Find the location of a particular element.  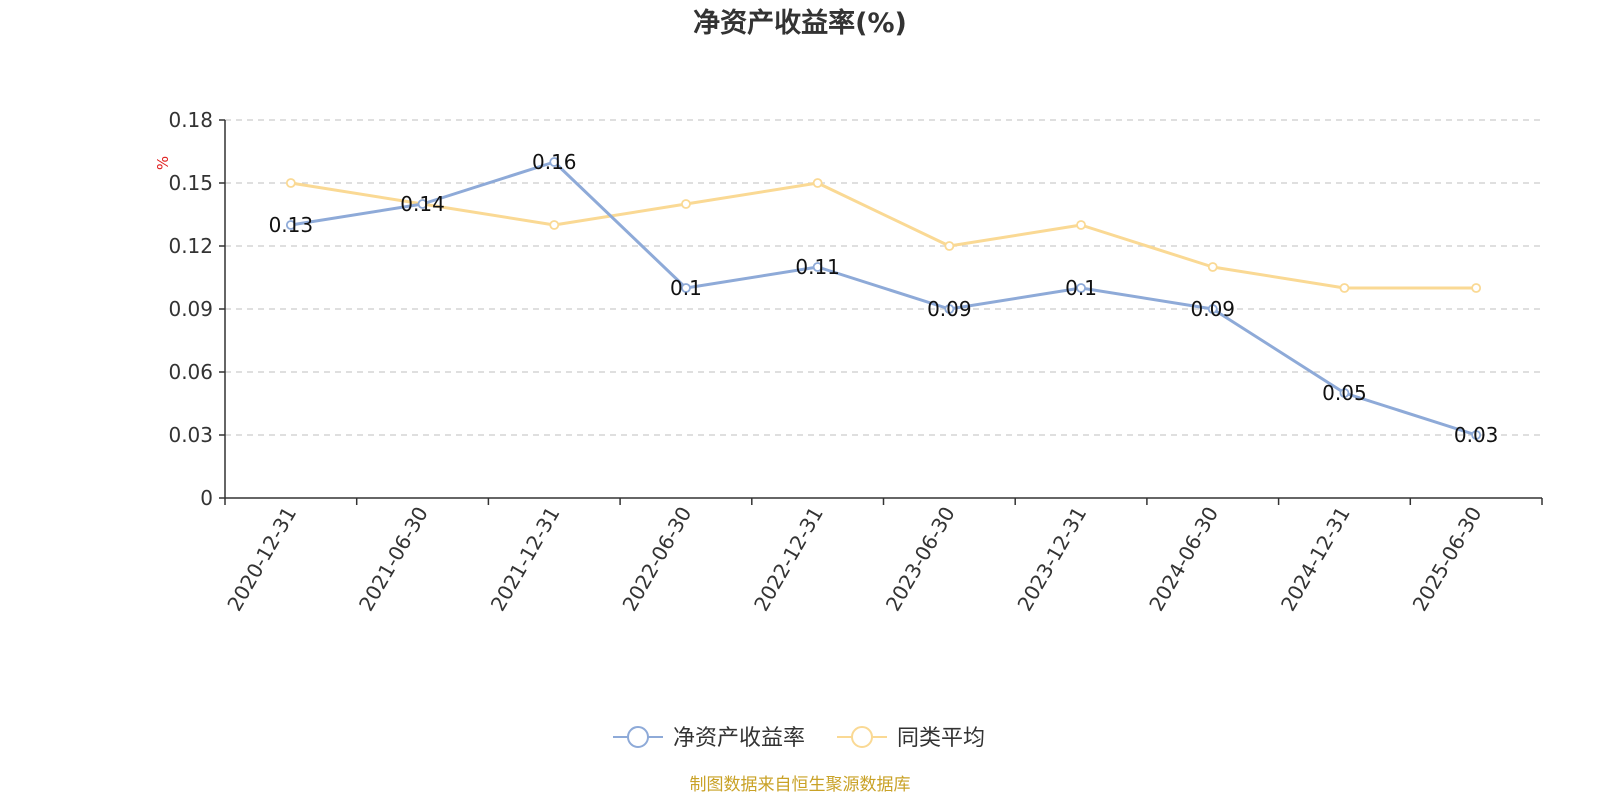

x-tick-label: 2023-06-30 is located at coordinates (920, 559).